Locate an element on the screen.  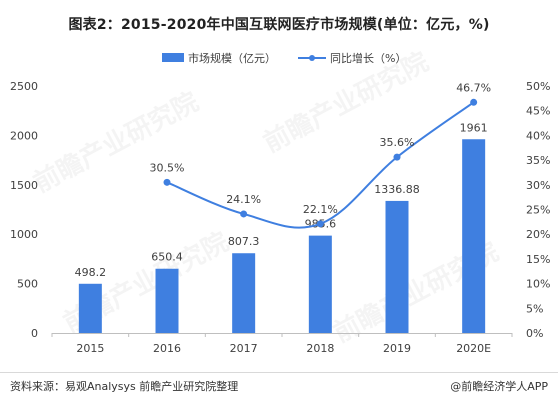
right-axis-tick-label: 25% is located at coordinates (538, 210).